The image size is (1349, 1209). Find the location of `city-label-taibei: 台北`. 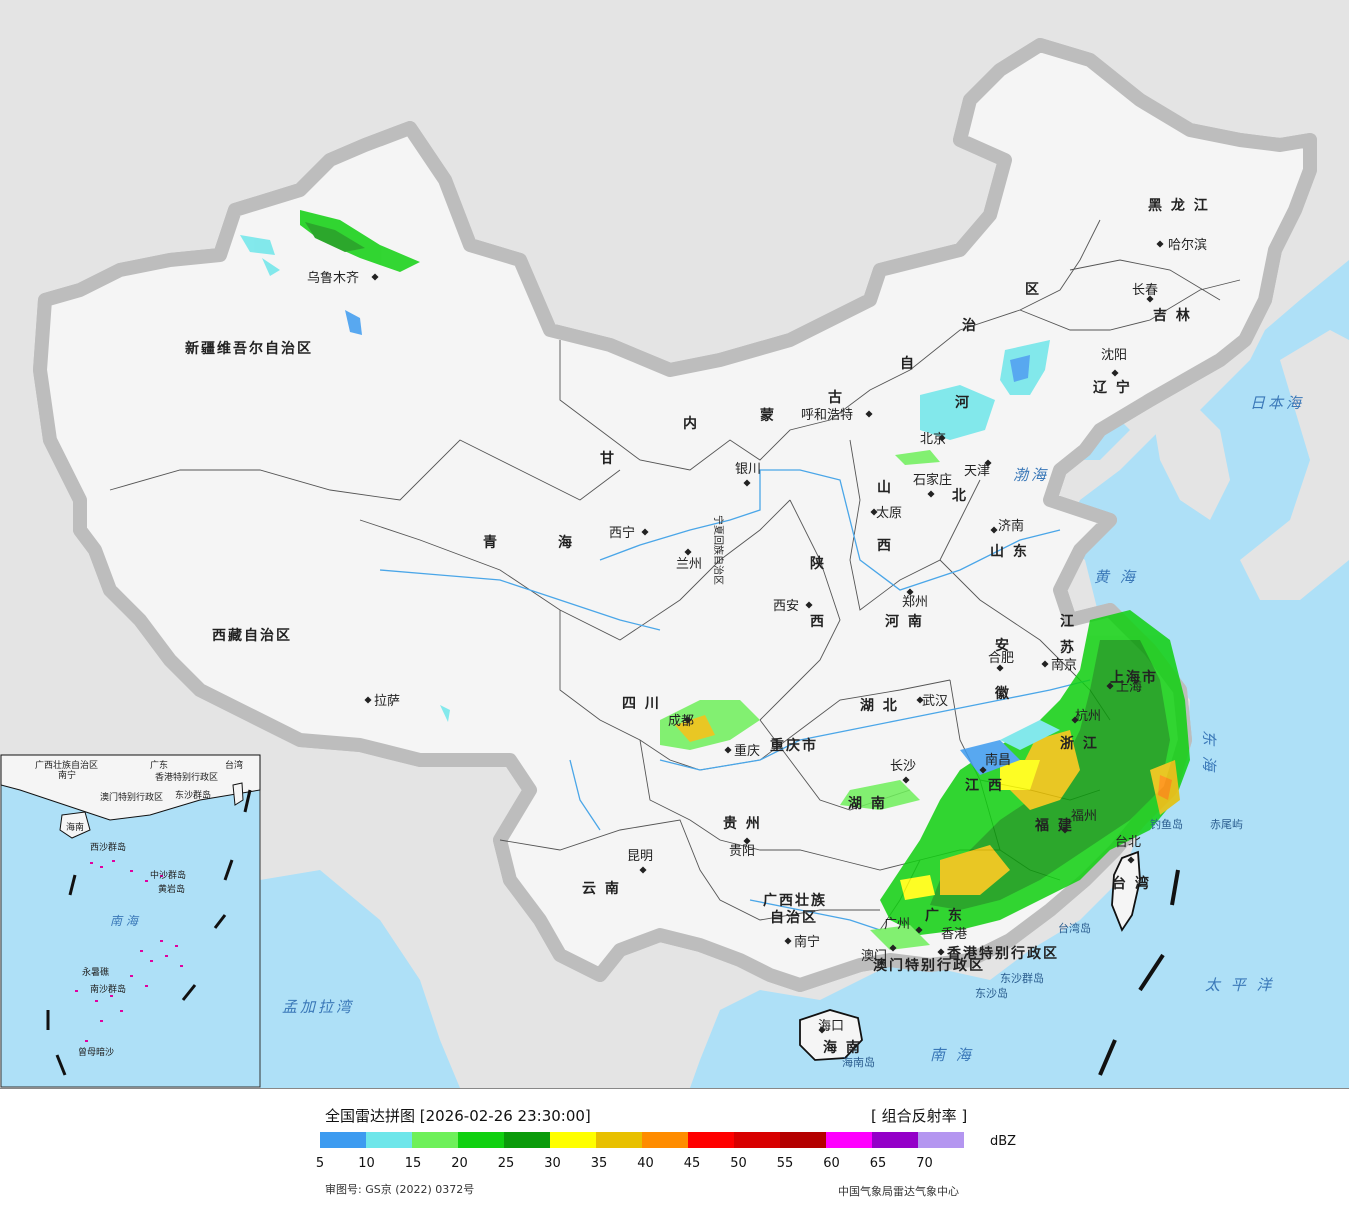

city-label-taibei: 台北 is located at coordinates (1128, 842).